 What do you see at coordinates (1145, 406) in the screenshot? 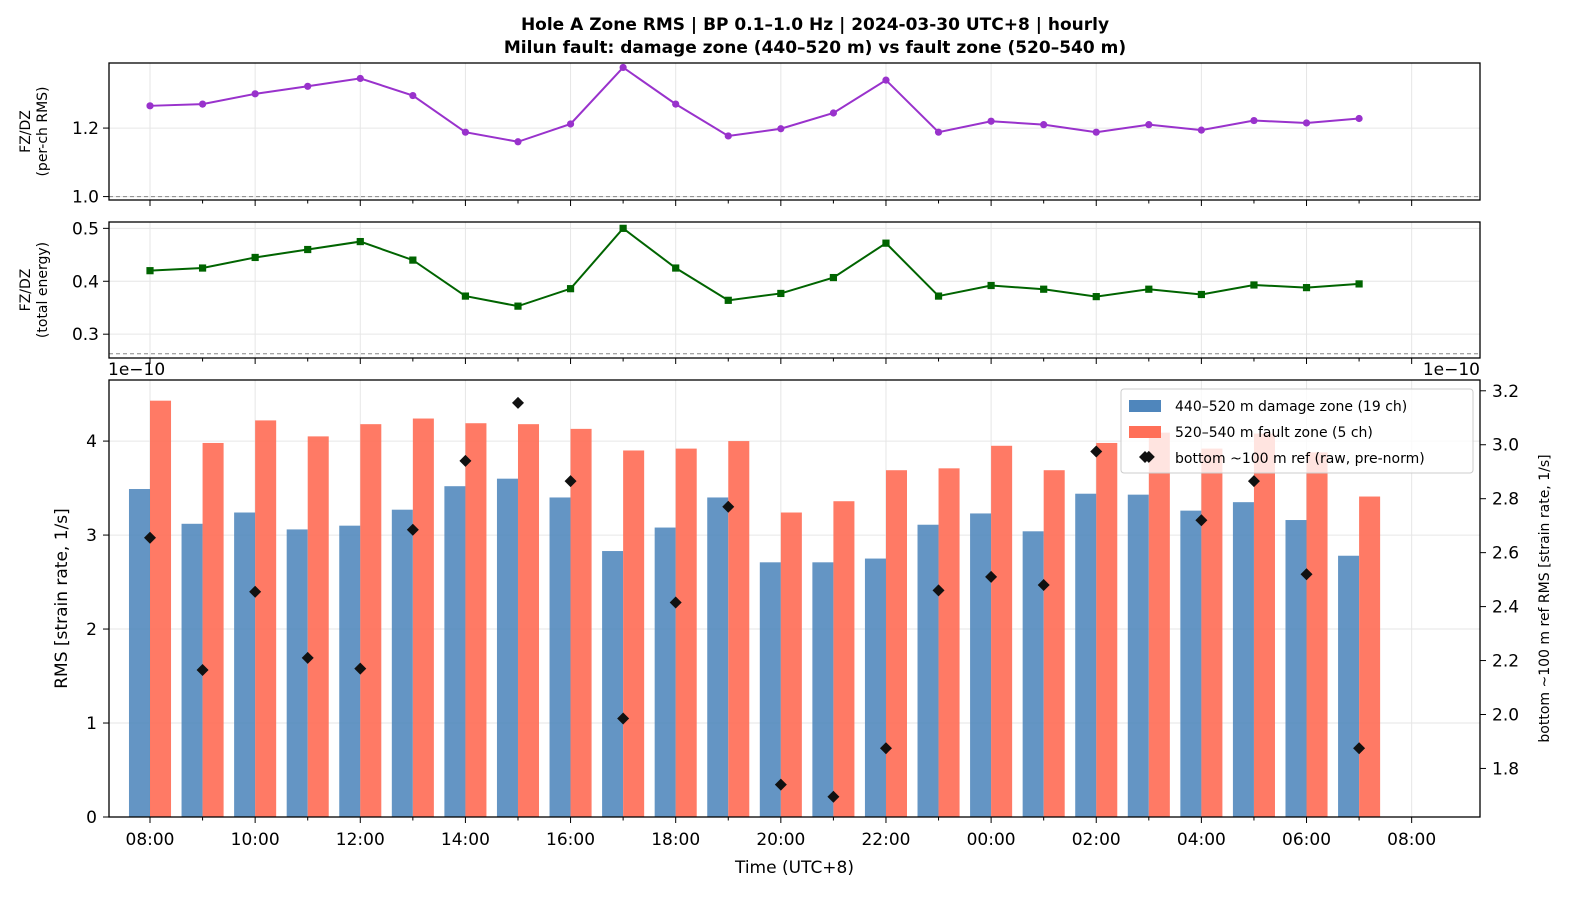
I see `legend-swatch-damage-zone` at bounding box center [1145, 406].